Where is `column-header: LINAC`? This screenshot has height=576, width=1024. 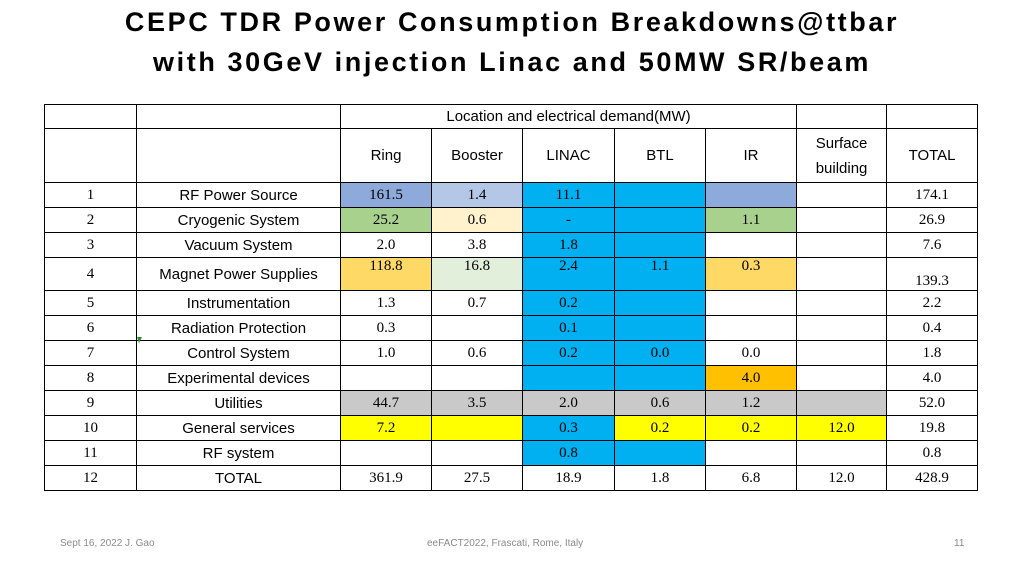 column-header: LINAC is located at coordinates (568, 155).